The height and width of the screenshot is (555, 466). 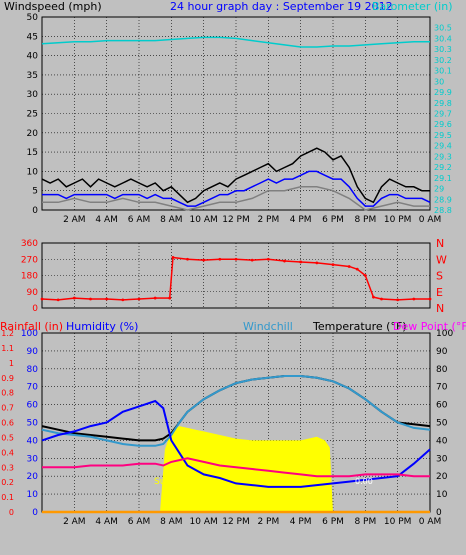 What do you see at coordinates (7, 378) in the screenshot?
I see `rain-tick-label: 0.9` at bounding box center [7, 378].